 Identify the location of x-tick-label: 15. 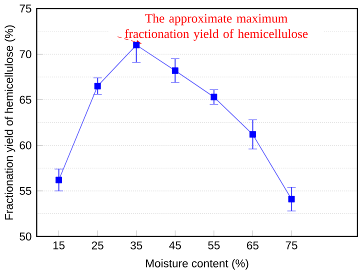
(59, 245).